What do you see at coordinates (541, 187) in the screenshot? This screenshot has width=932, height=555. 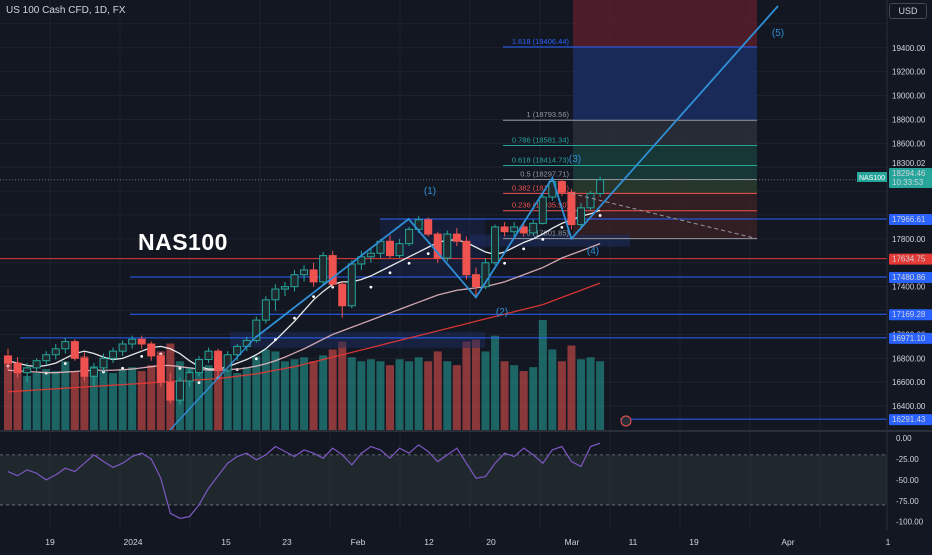 I see `fib-label: 0.382 (18180.69)` at bounding box center [541, 187].